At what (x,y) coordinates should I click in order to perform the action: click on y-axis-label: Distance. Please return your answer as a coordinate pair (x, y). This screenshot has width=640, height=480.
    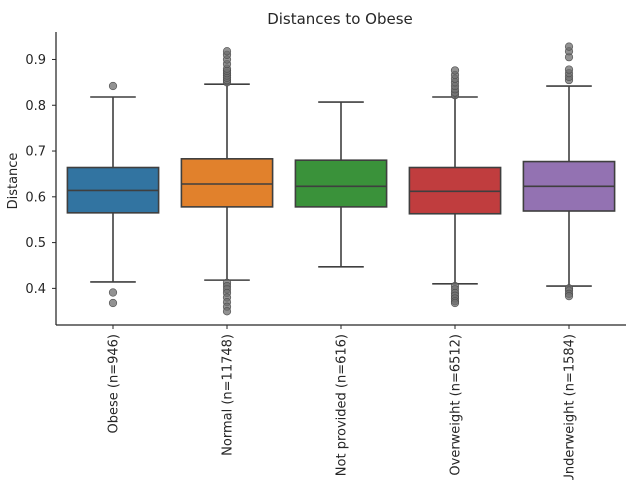
    Looking at the image, I should click on (13, 181).